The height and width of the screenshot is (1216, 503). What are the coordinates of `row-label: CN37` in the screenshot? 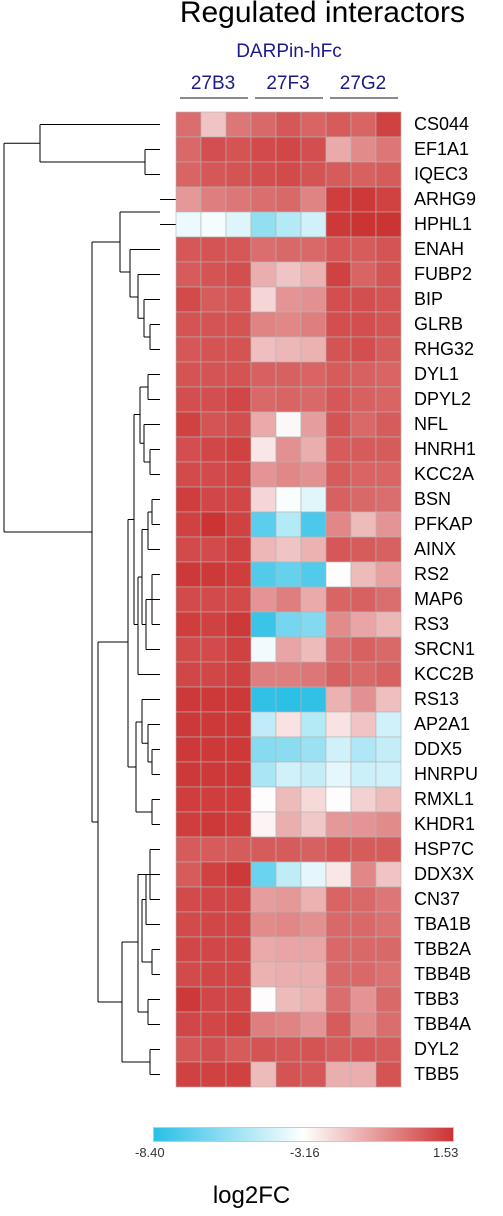 It's located at (437, 899).